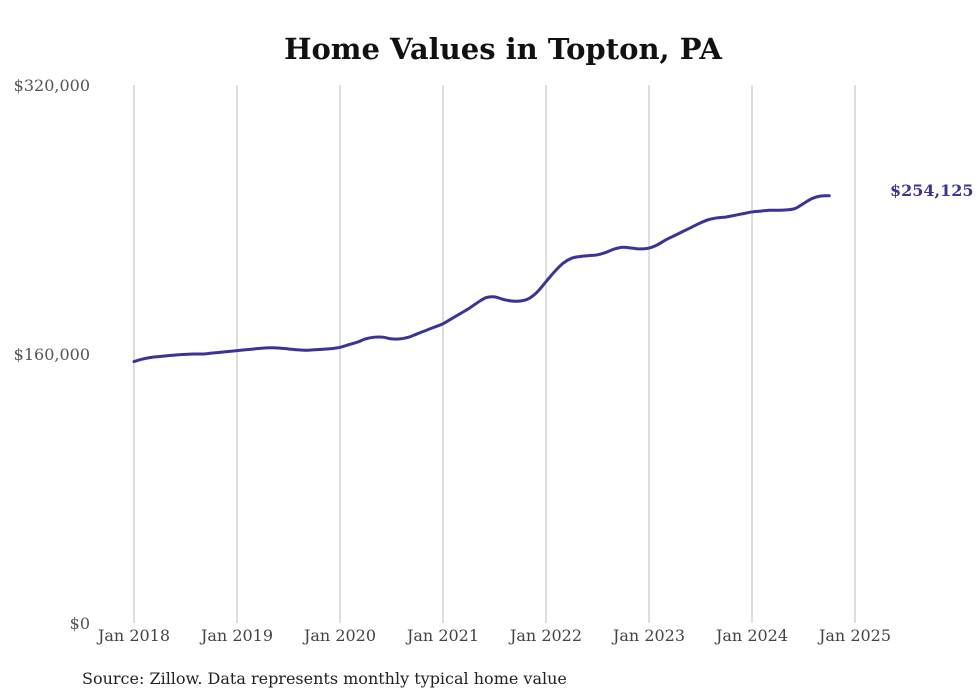 The width and height of the screenshot is (980, 699). Describe the element at coordinates (52, 85) in the screenshot. I see `y-tick-label: $320,000` at that location.